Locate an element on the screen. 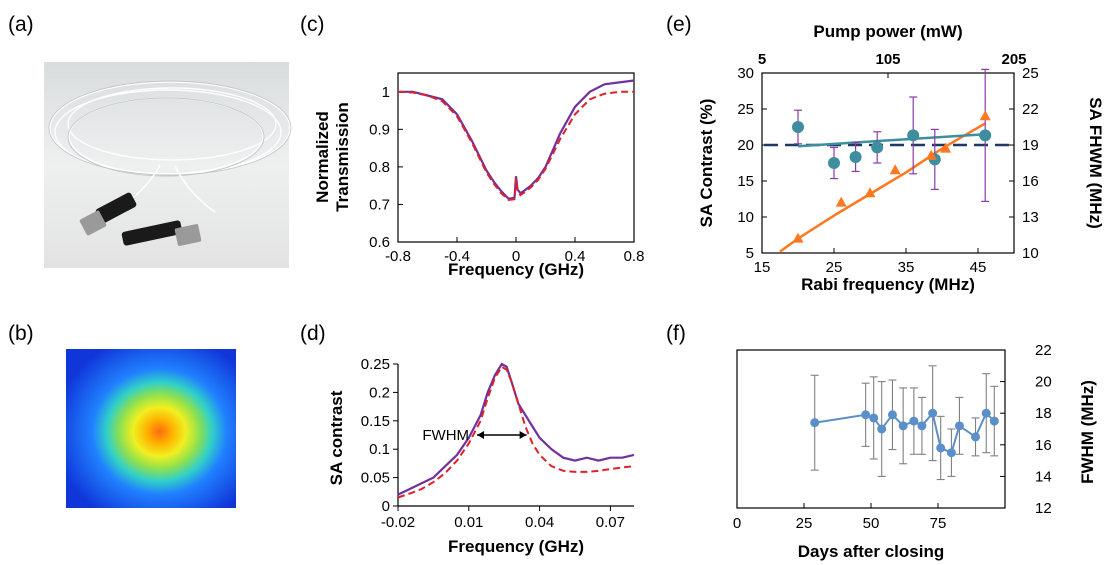 Image resolution: width=1112 pixels, height=565 pixels. plot-frame is located at coordinates (888, 163).